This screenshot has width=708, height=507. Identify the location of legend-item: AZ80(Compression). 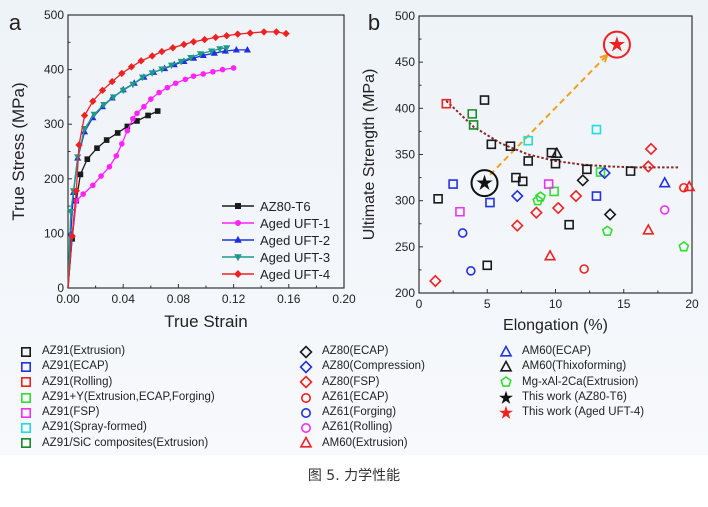
(361, 366).